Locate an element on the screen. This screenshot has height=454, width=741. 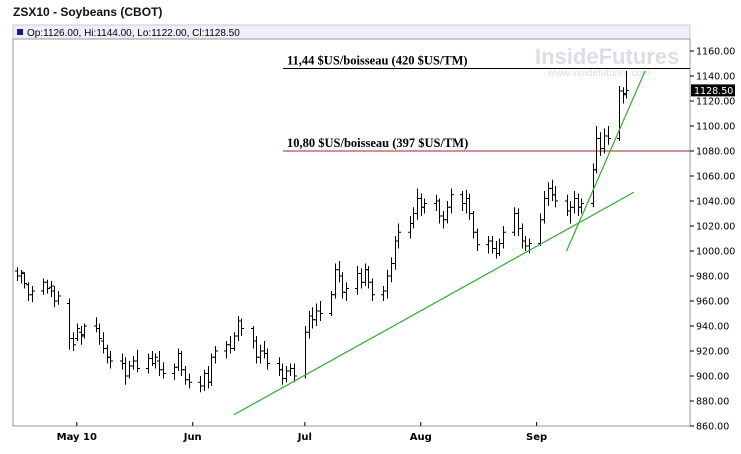
watermark-brand: InsideFutures is located at coordinates (607, 56).